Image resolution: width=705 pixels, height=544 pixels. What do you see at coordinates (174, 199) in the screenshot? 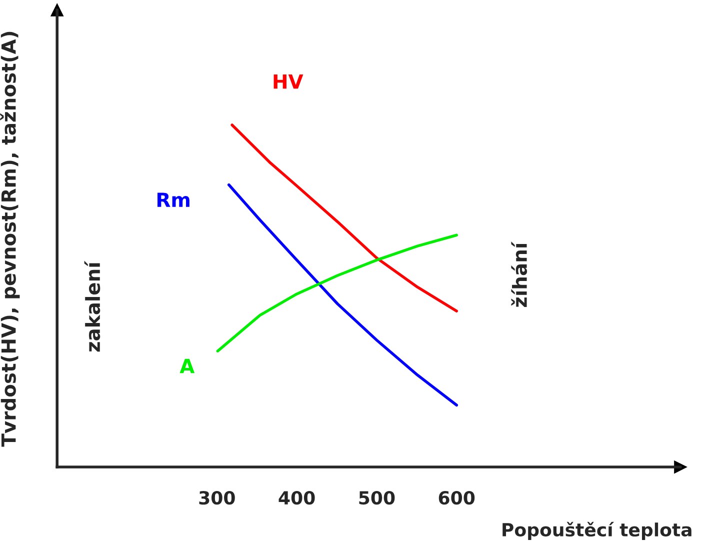
I see `text: Rm` at bounding box center [174, 199].